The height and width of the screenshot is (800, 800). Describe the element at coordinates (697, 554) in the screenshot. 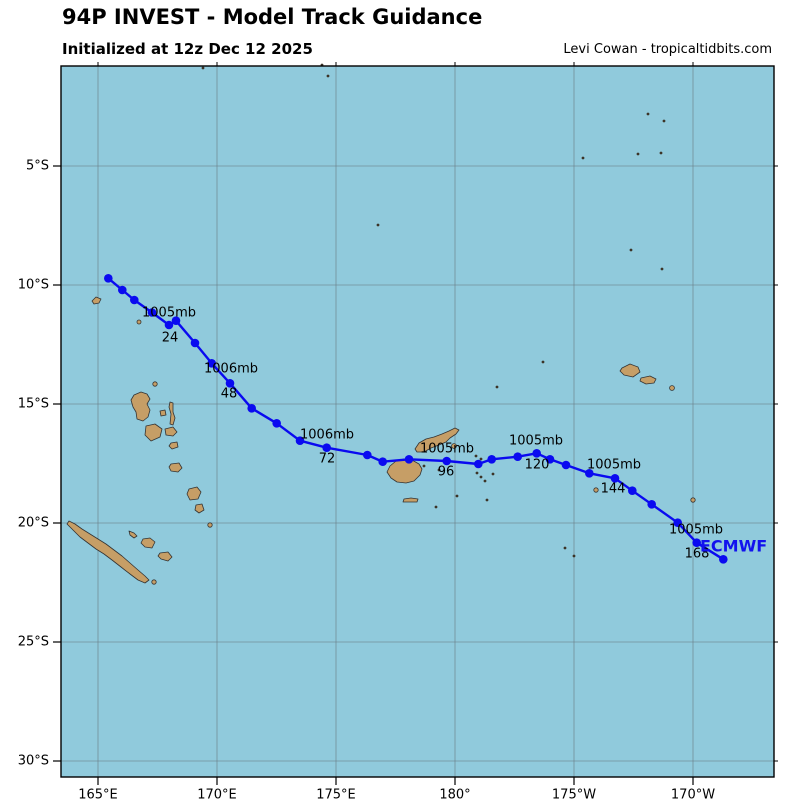

I see `hour-label: 168` at that location.